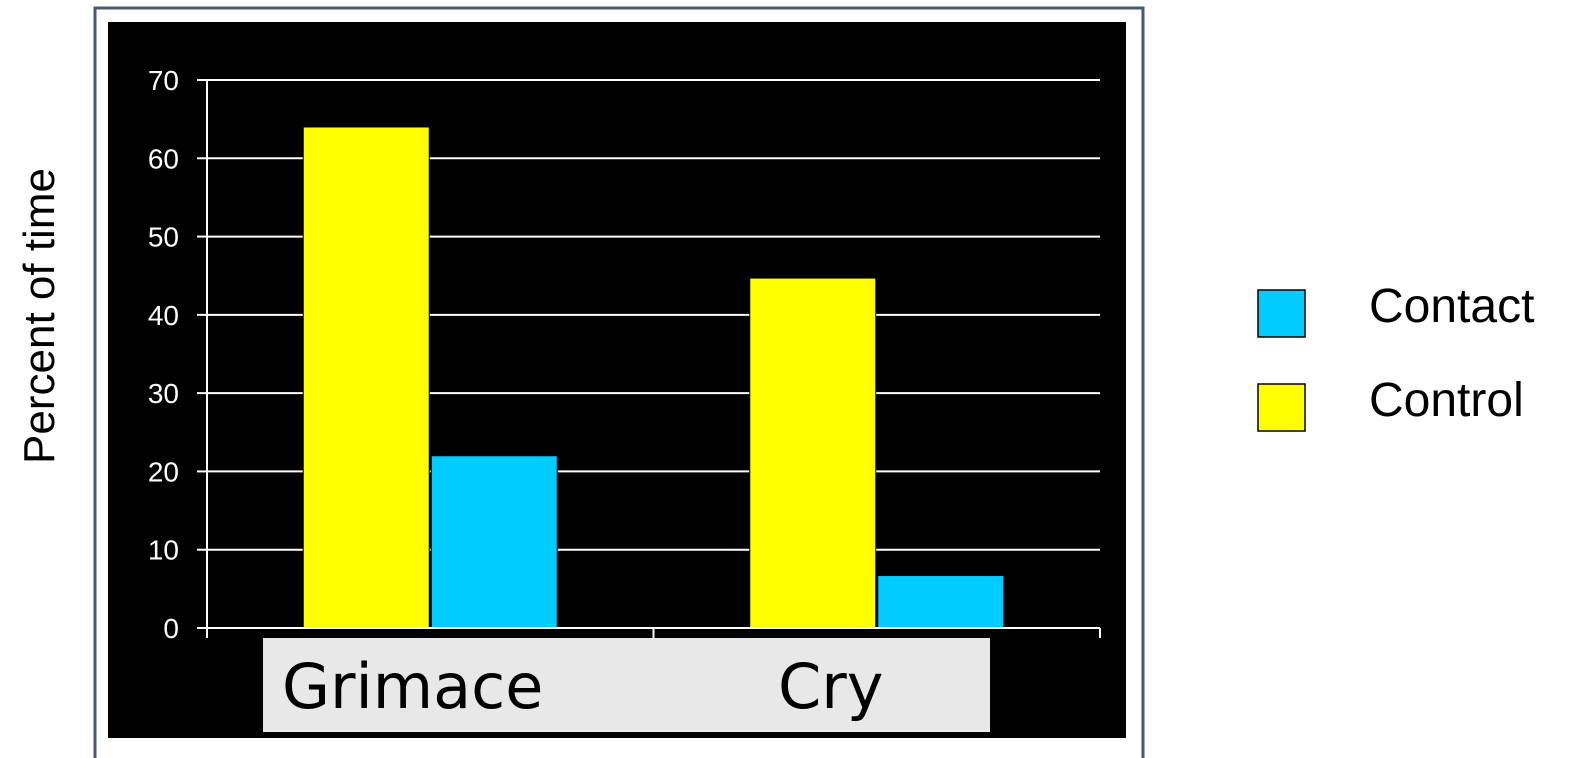 This screenshot has width=1587, height=758. I want to click on legend-swatch-contact, so click(1281, 313).